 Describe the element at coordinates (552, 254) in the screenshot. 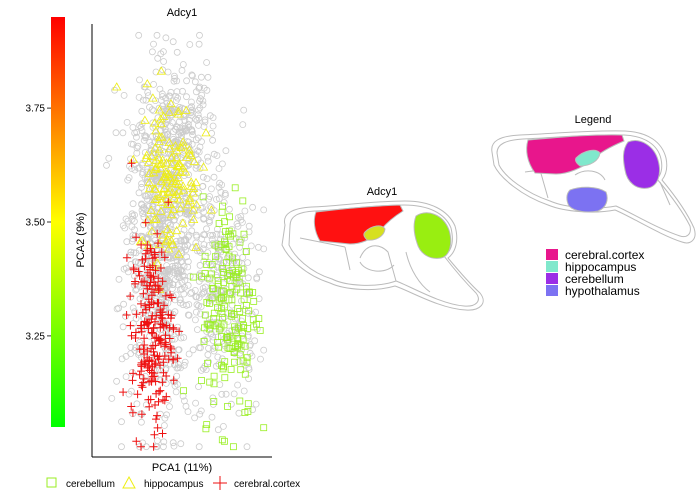

I see `region-legend-swatch-cerebral-cortex` at that location.